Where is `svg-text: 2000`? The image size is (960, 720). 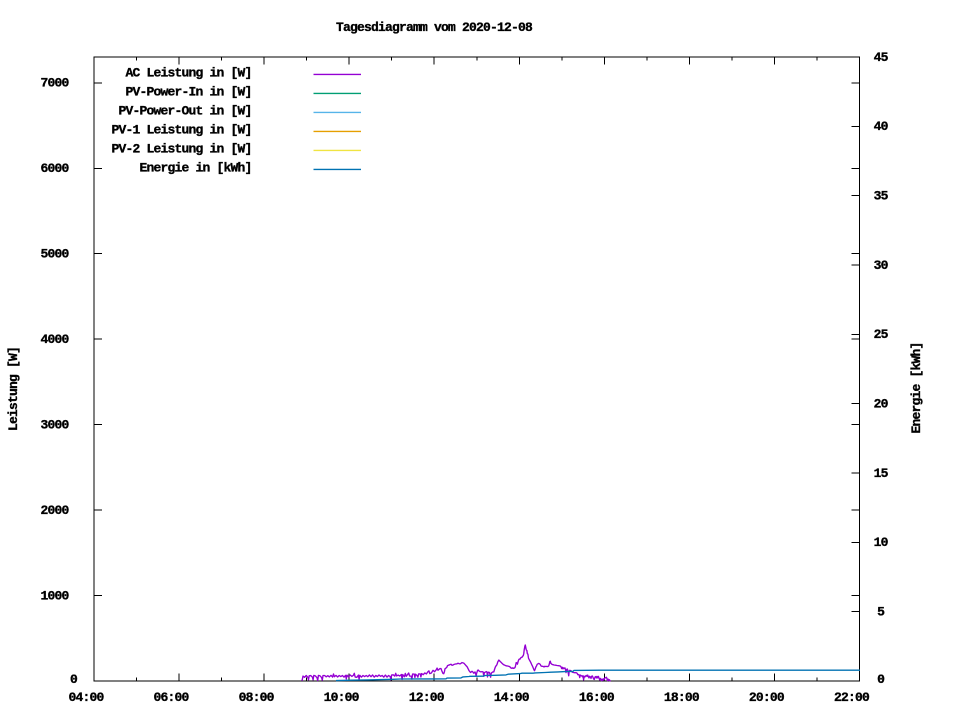 svg-text: 2000 is located at coordinates (54, 510).